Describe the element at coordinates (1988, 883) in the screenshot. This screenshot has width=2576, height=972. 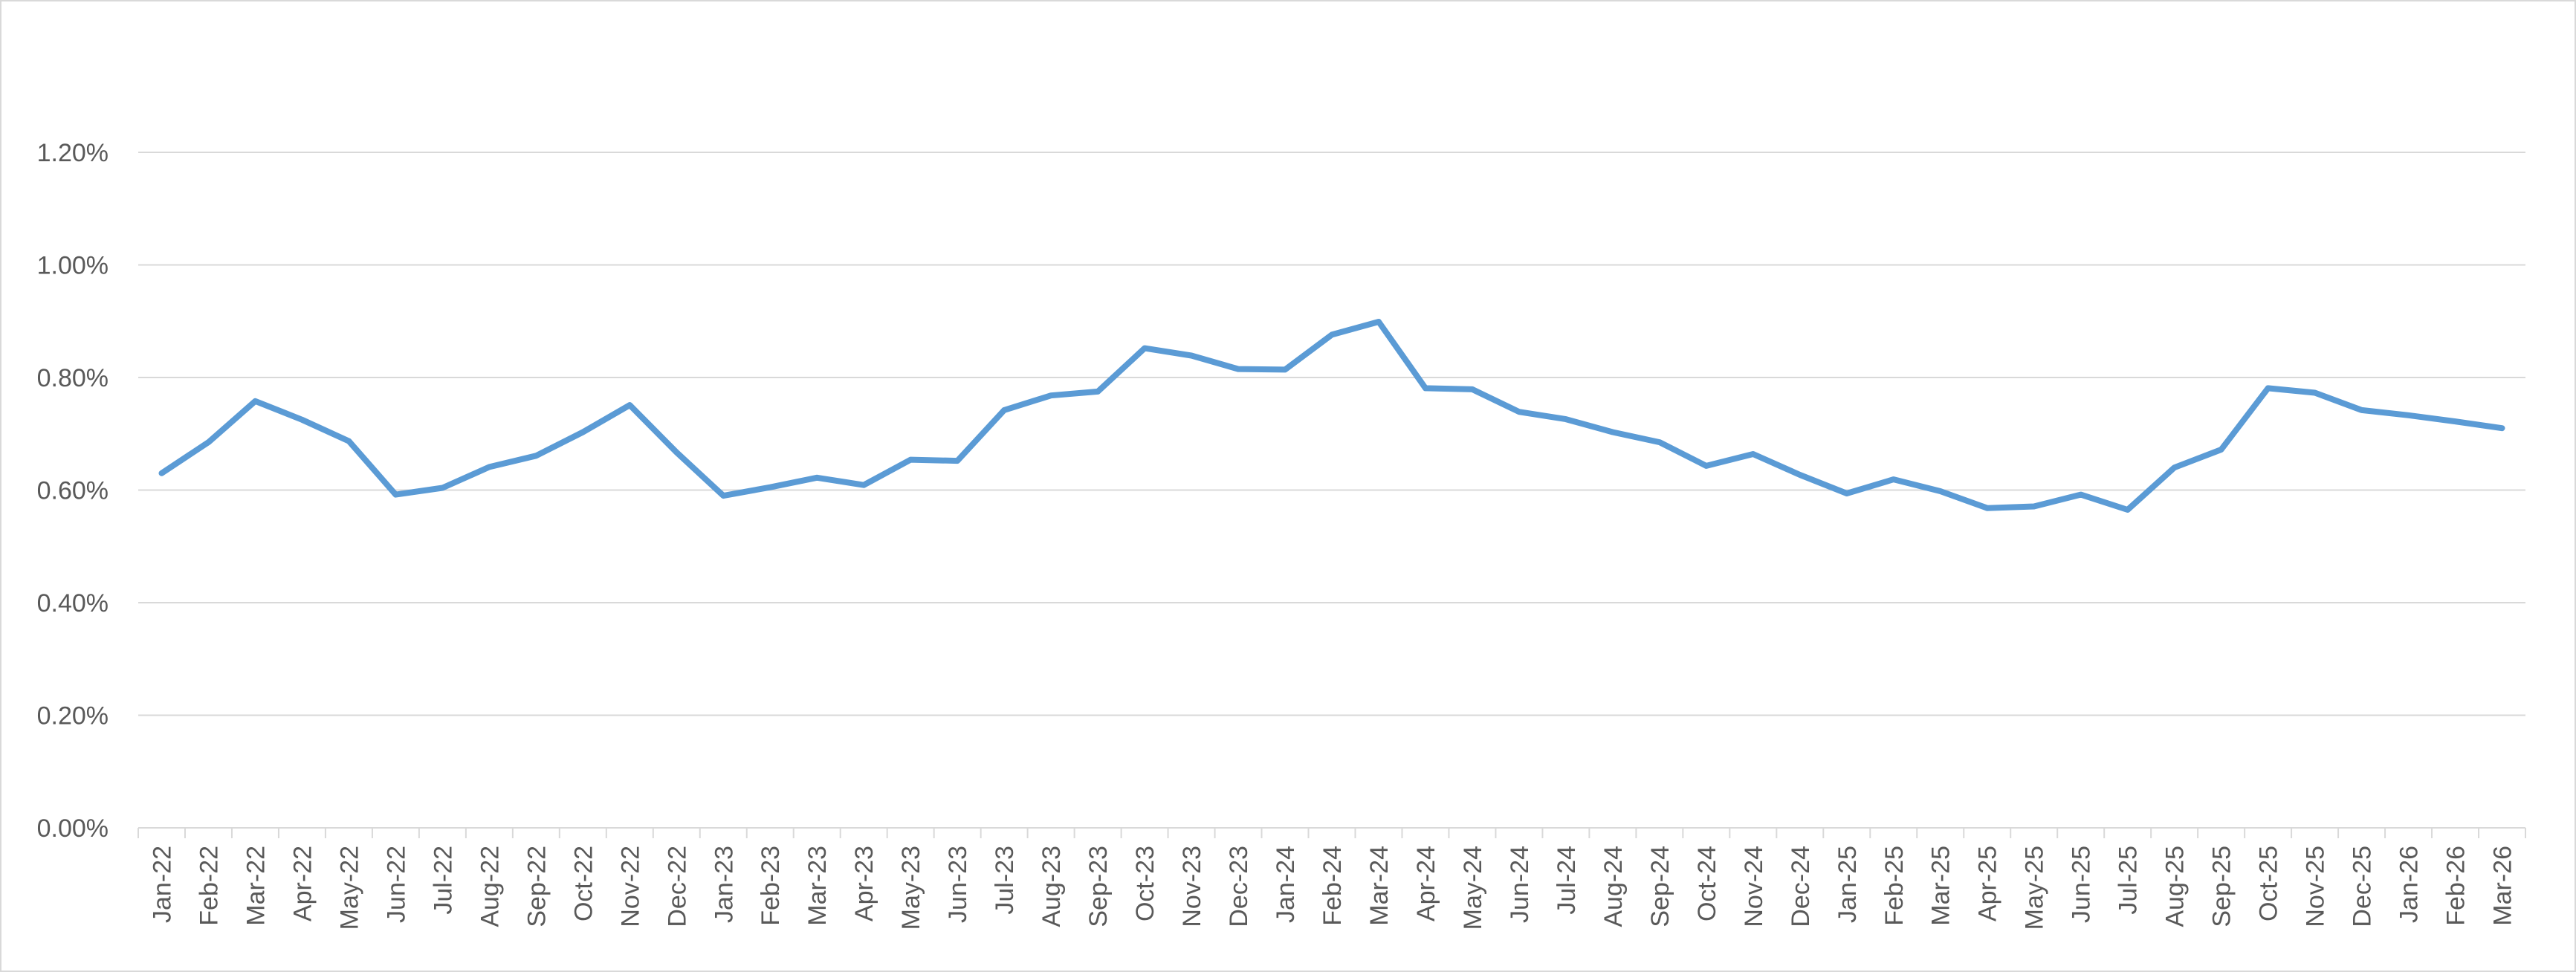
I see `x-tick-label: Apr-25` at that location.